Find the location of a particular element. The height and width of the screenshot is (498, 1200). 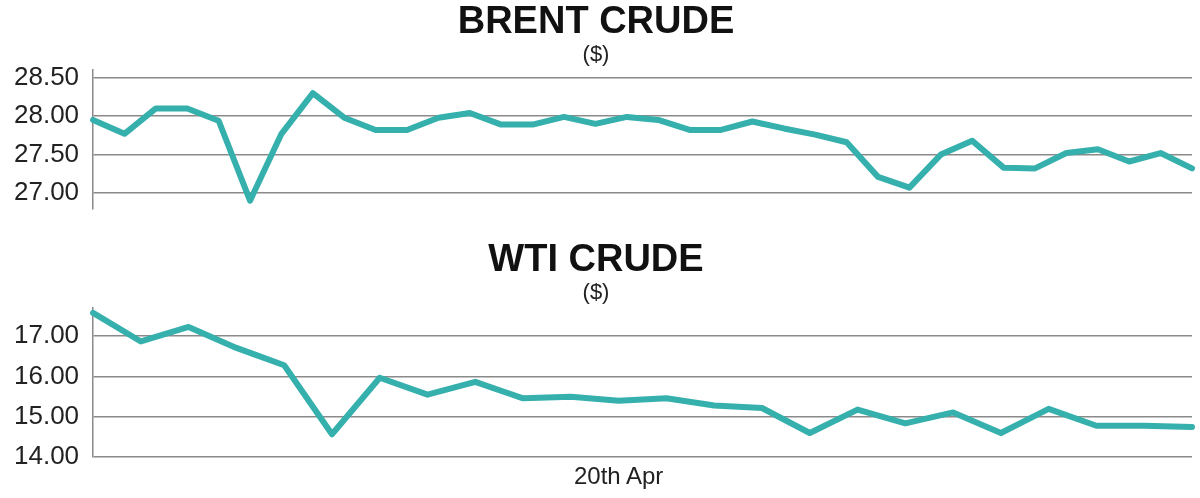

y-tick-label: 28.00 is located at coordinates (46, 114).